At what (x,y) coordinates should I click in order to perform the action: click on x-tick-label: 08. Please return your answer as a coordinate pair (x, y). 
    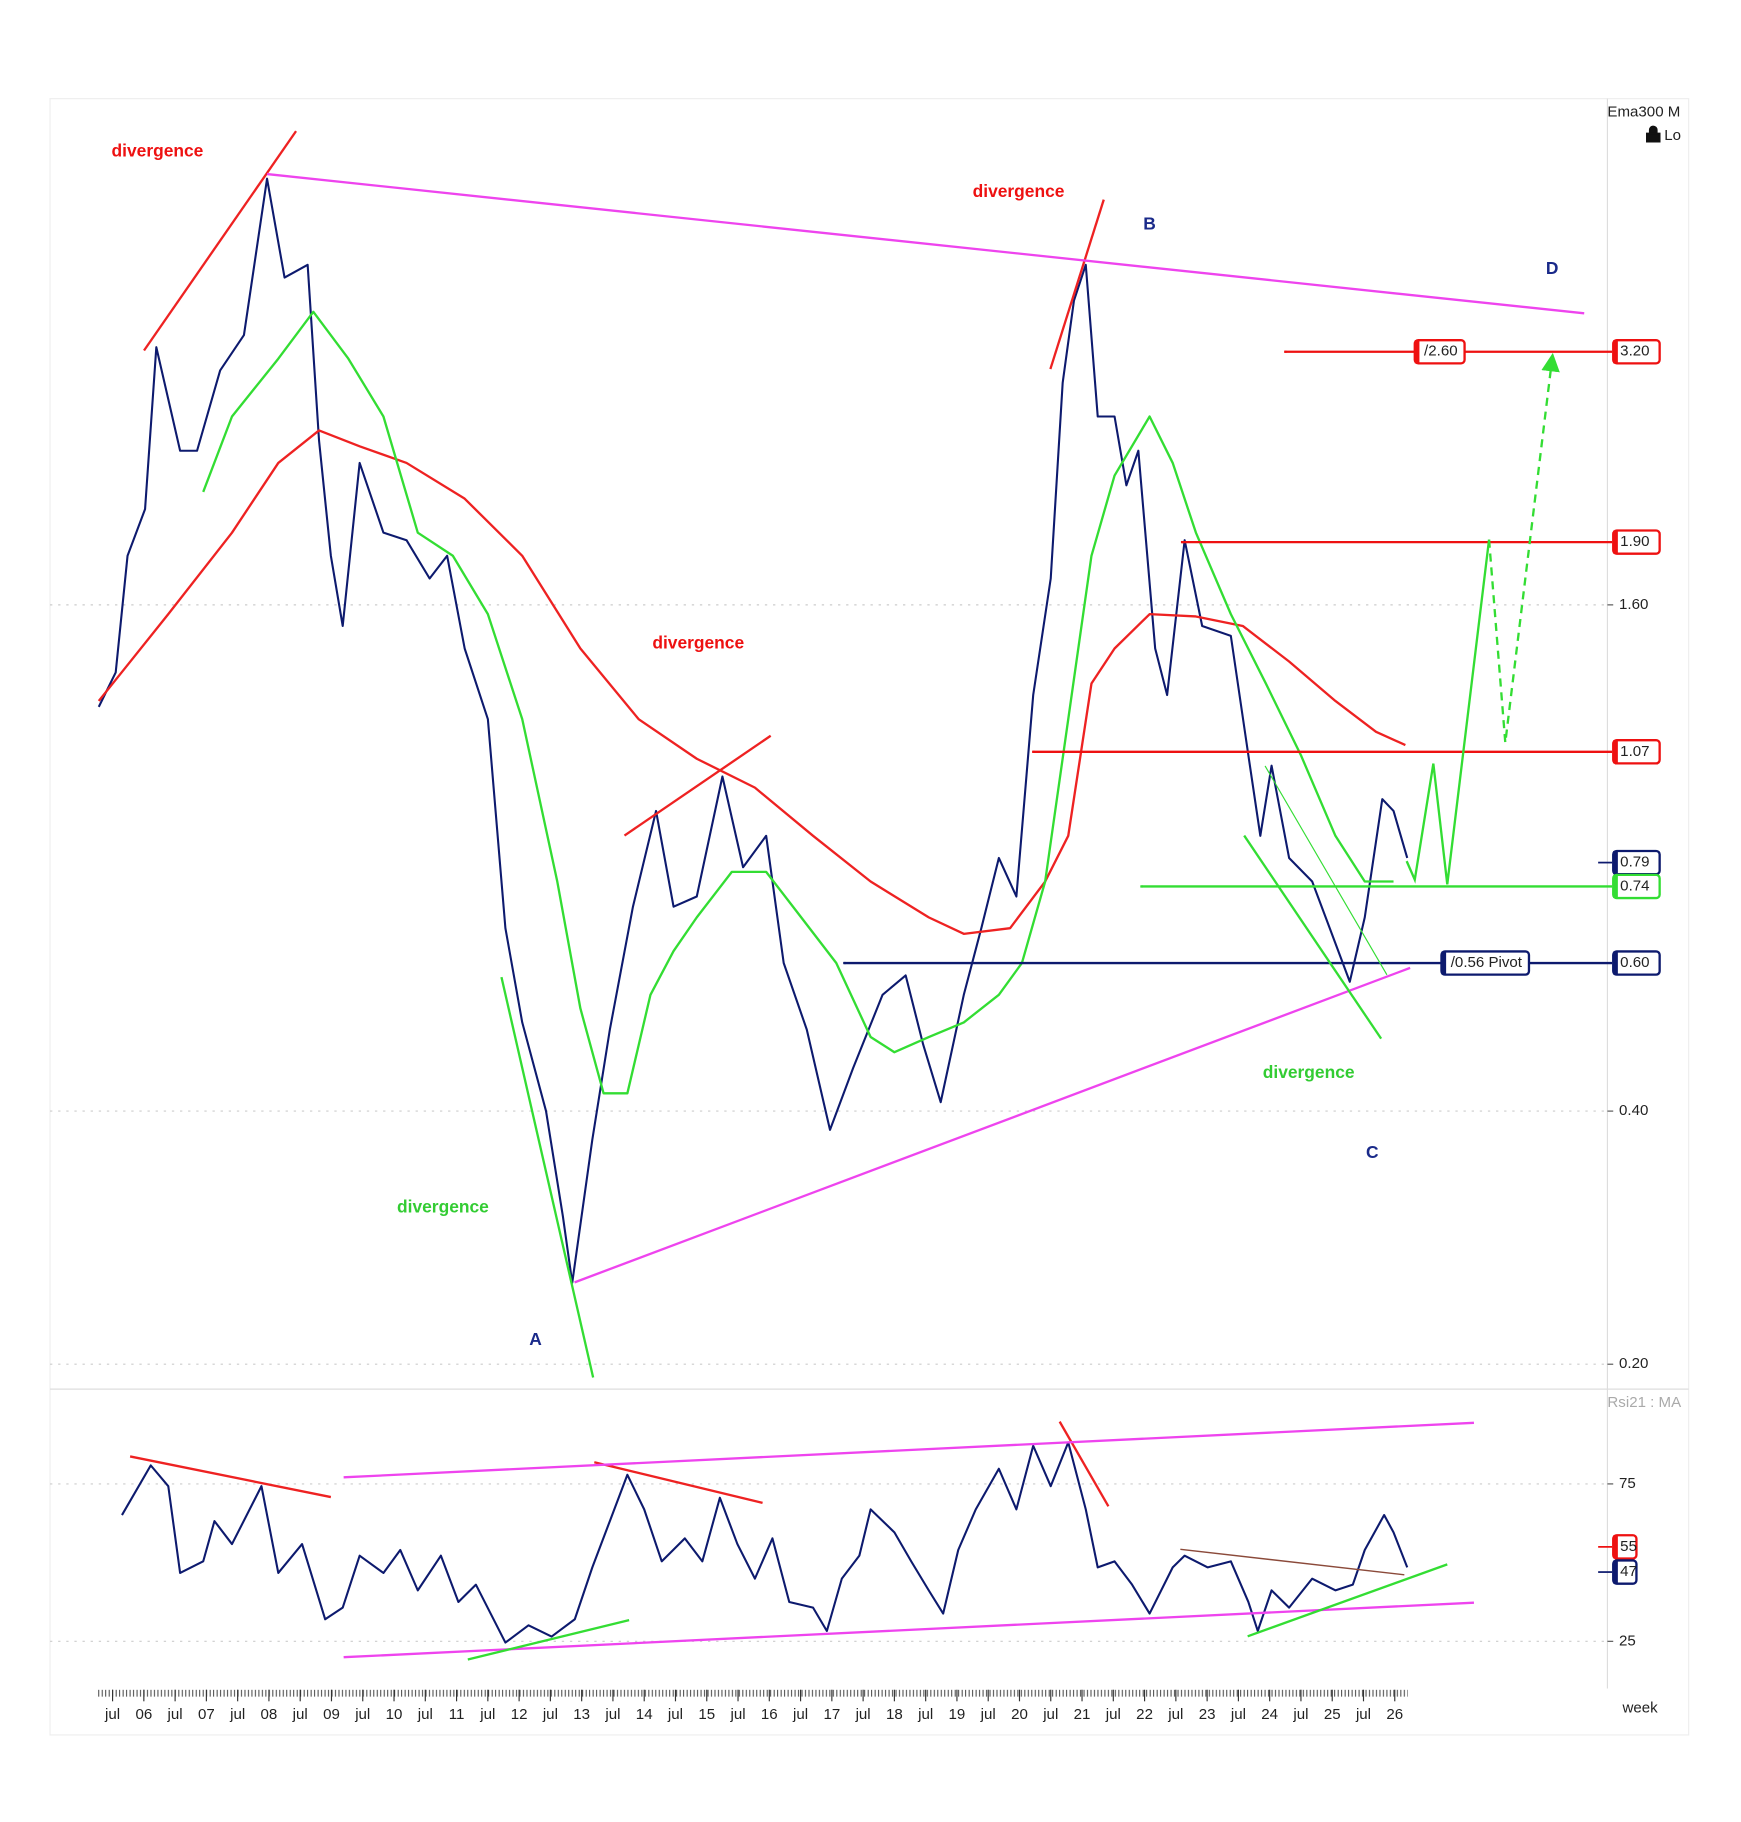
    Looking at the image, I should click on (269, 1714).